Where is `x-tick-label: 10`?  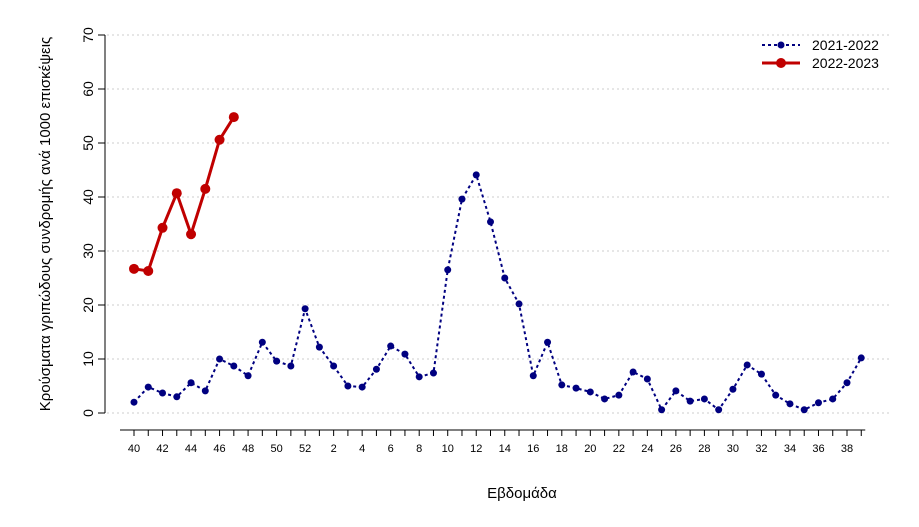
x-tick-label: 10 is located at coordinates (448, 449).